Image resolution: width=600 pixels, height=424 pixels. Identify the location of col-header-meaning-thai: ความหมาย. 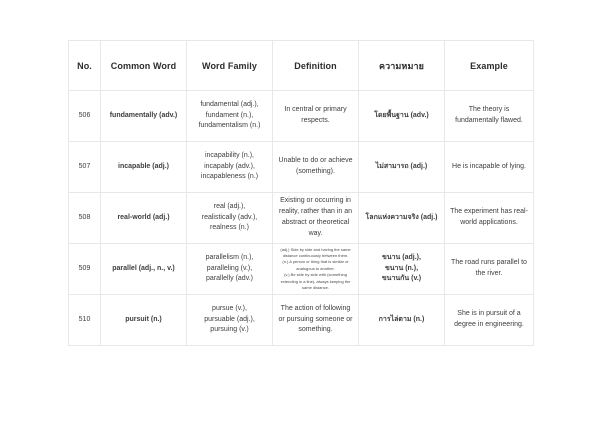
(401, 65).